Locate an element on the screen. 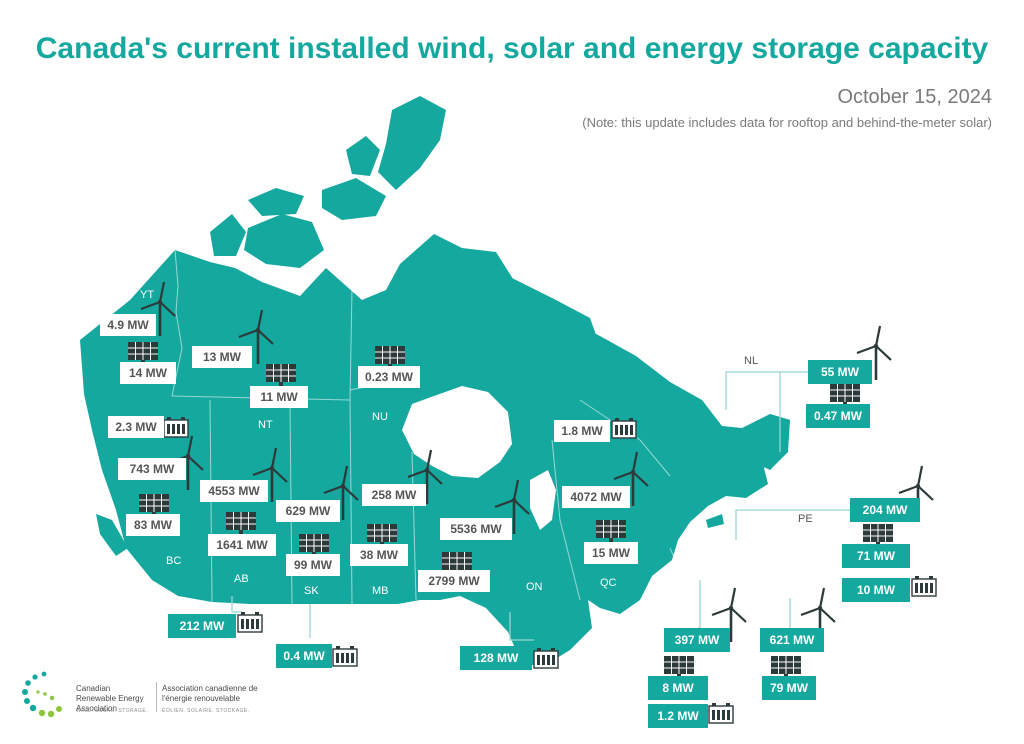 The image size is (1024, 744). axel-heiberg-island is located at coordinates (363, 156).